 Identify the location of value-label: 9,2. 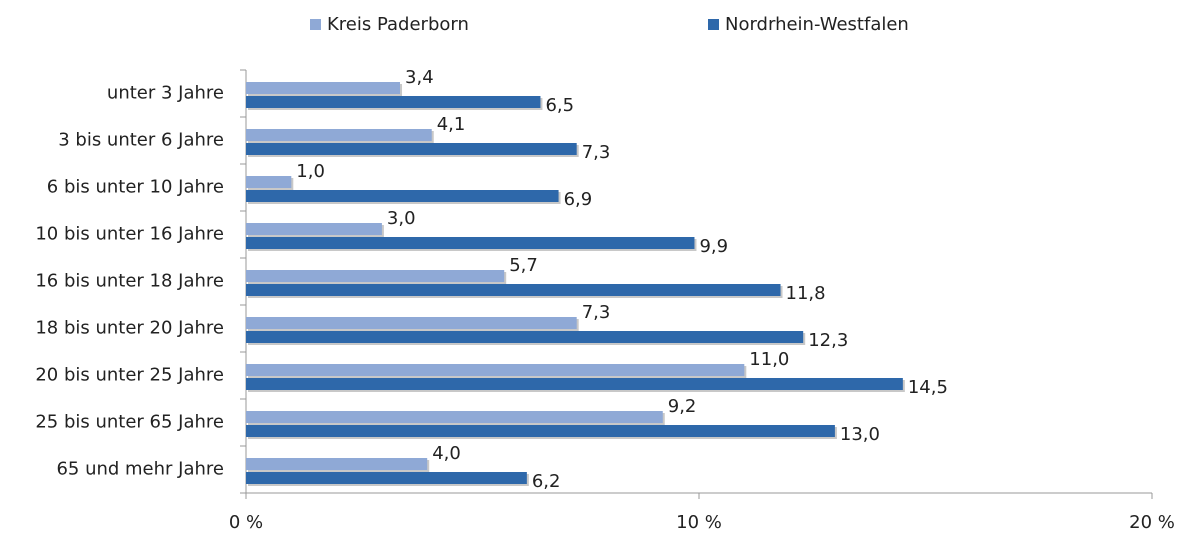
(682, 406).